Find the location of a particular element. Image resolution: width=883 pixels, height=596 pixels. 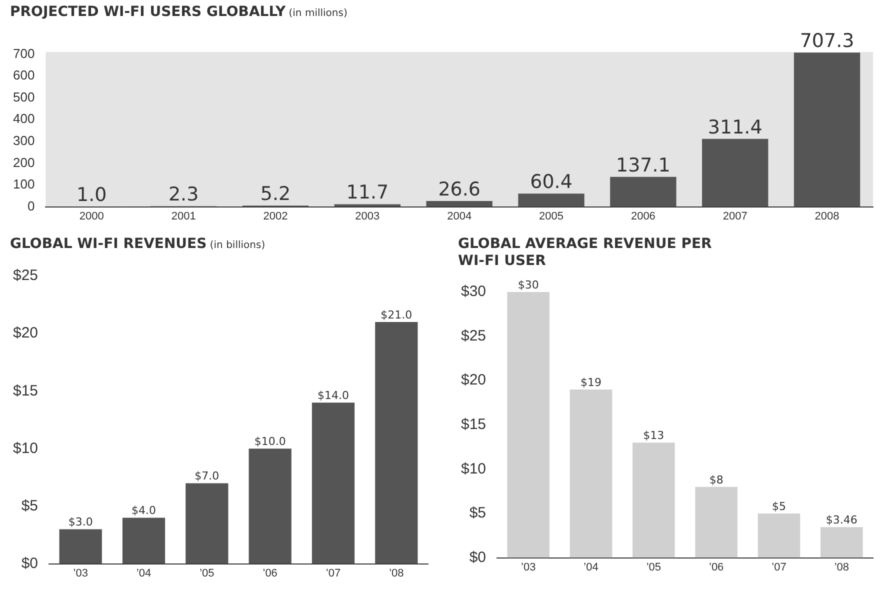

data-label: 1.0 is located at coordinates (91, 195).